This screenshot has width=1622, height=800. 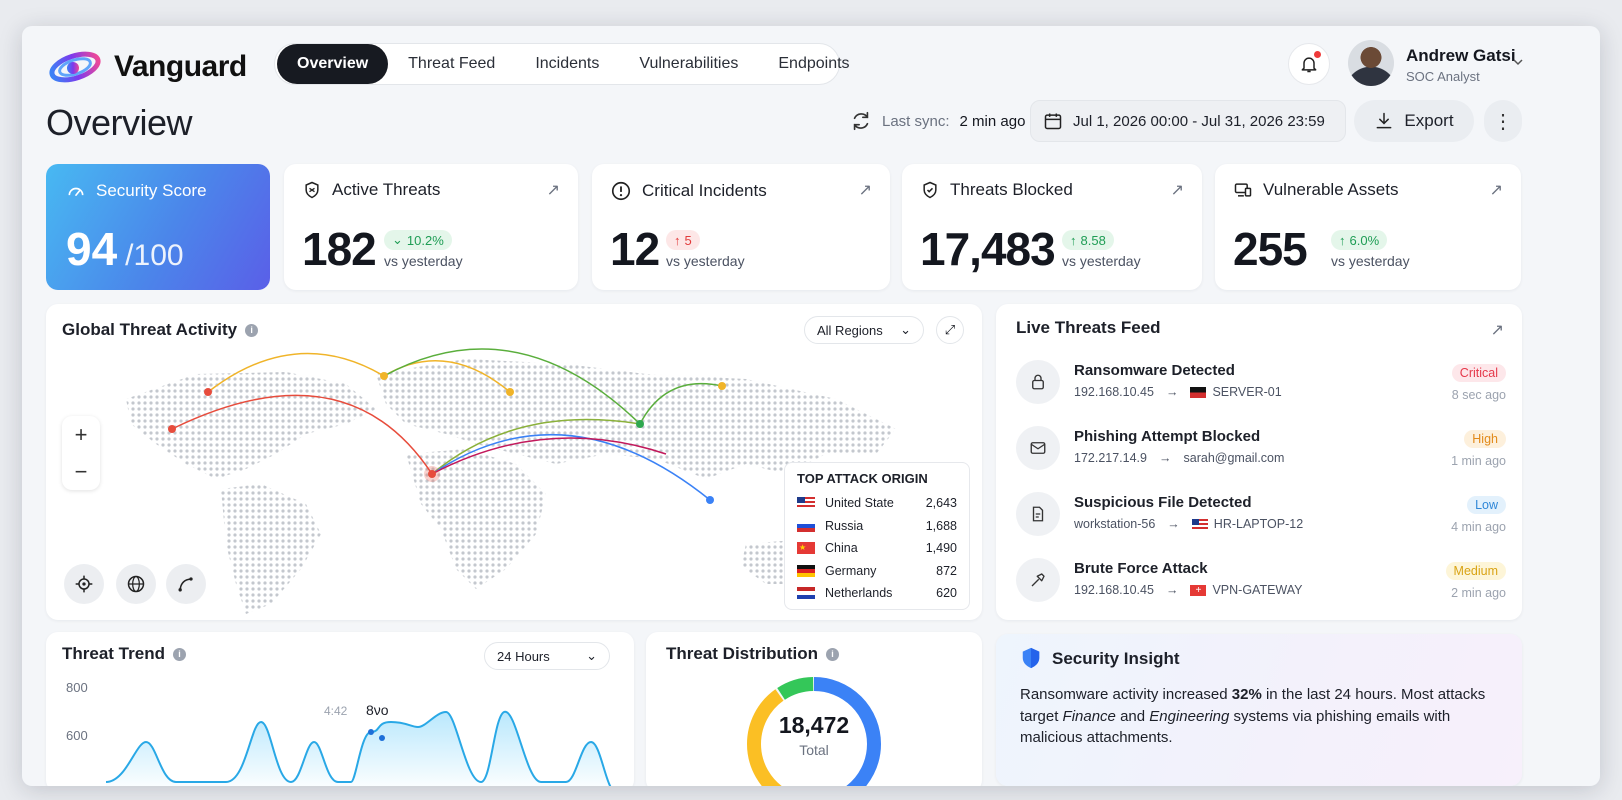 What do you see at coordinates (340, 709) in the screenshot?
I see `threat-trend-panel: Threat Trend i 24 Hours ⌄ 800 600 4:42 8νο` at bounding box center [340, 709].